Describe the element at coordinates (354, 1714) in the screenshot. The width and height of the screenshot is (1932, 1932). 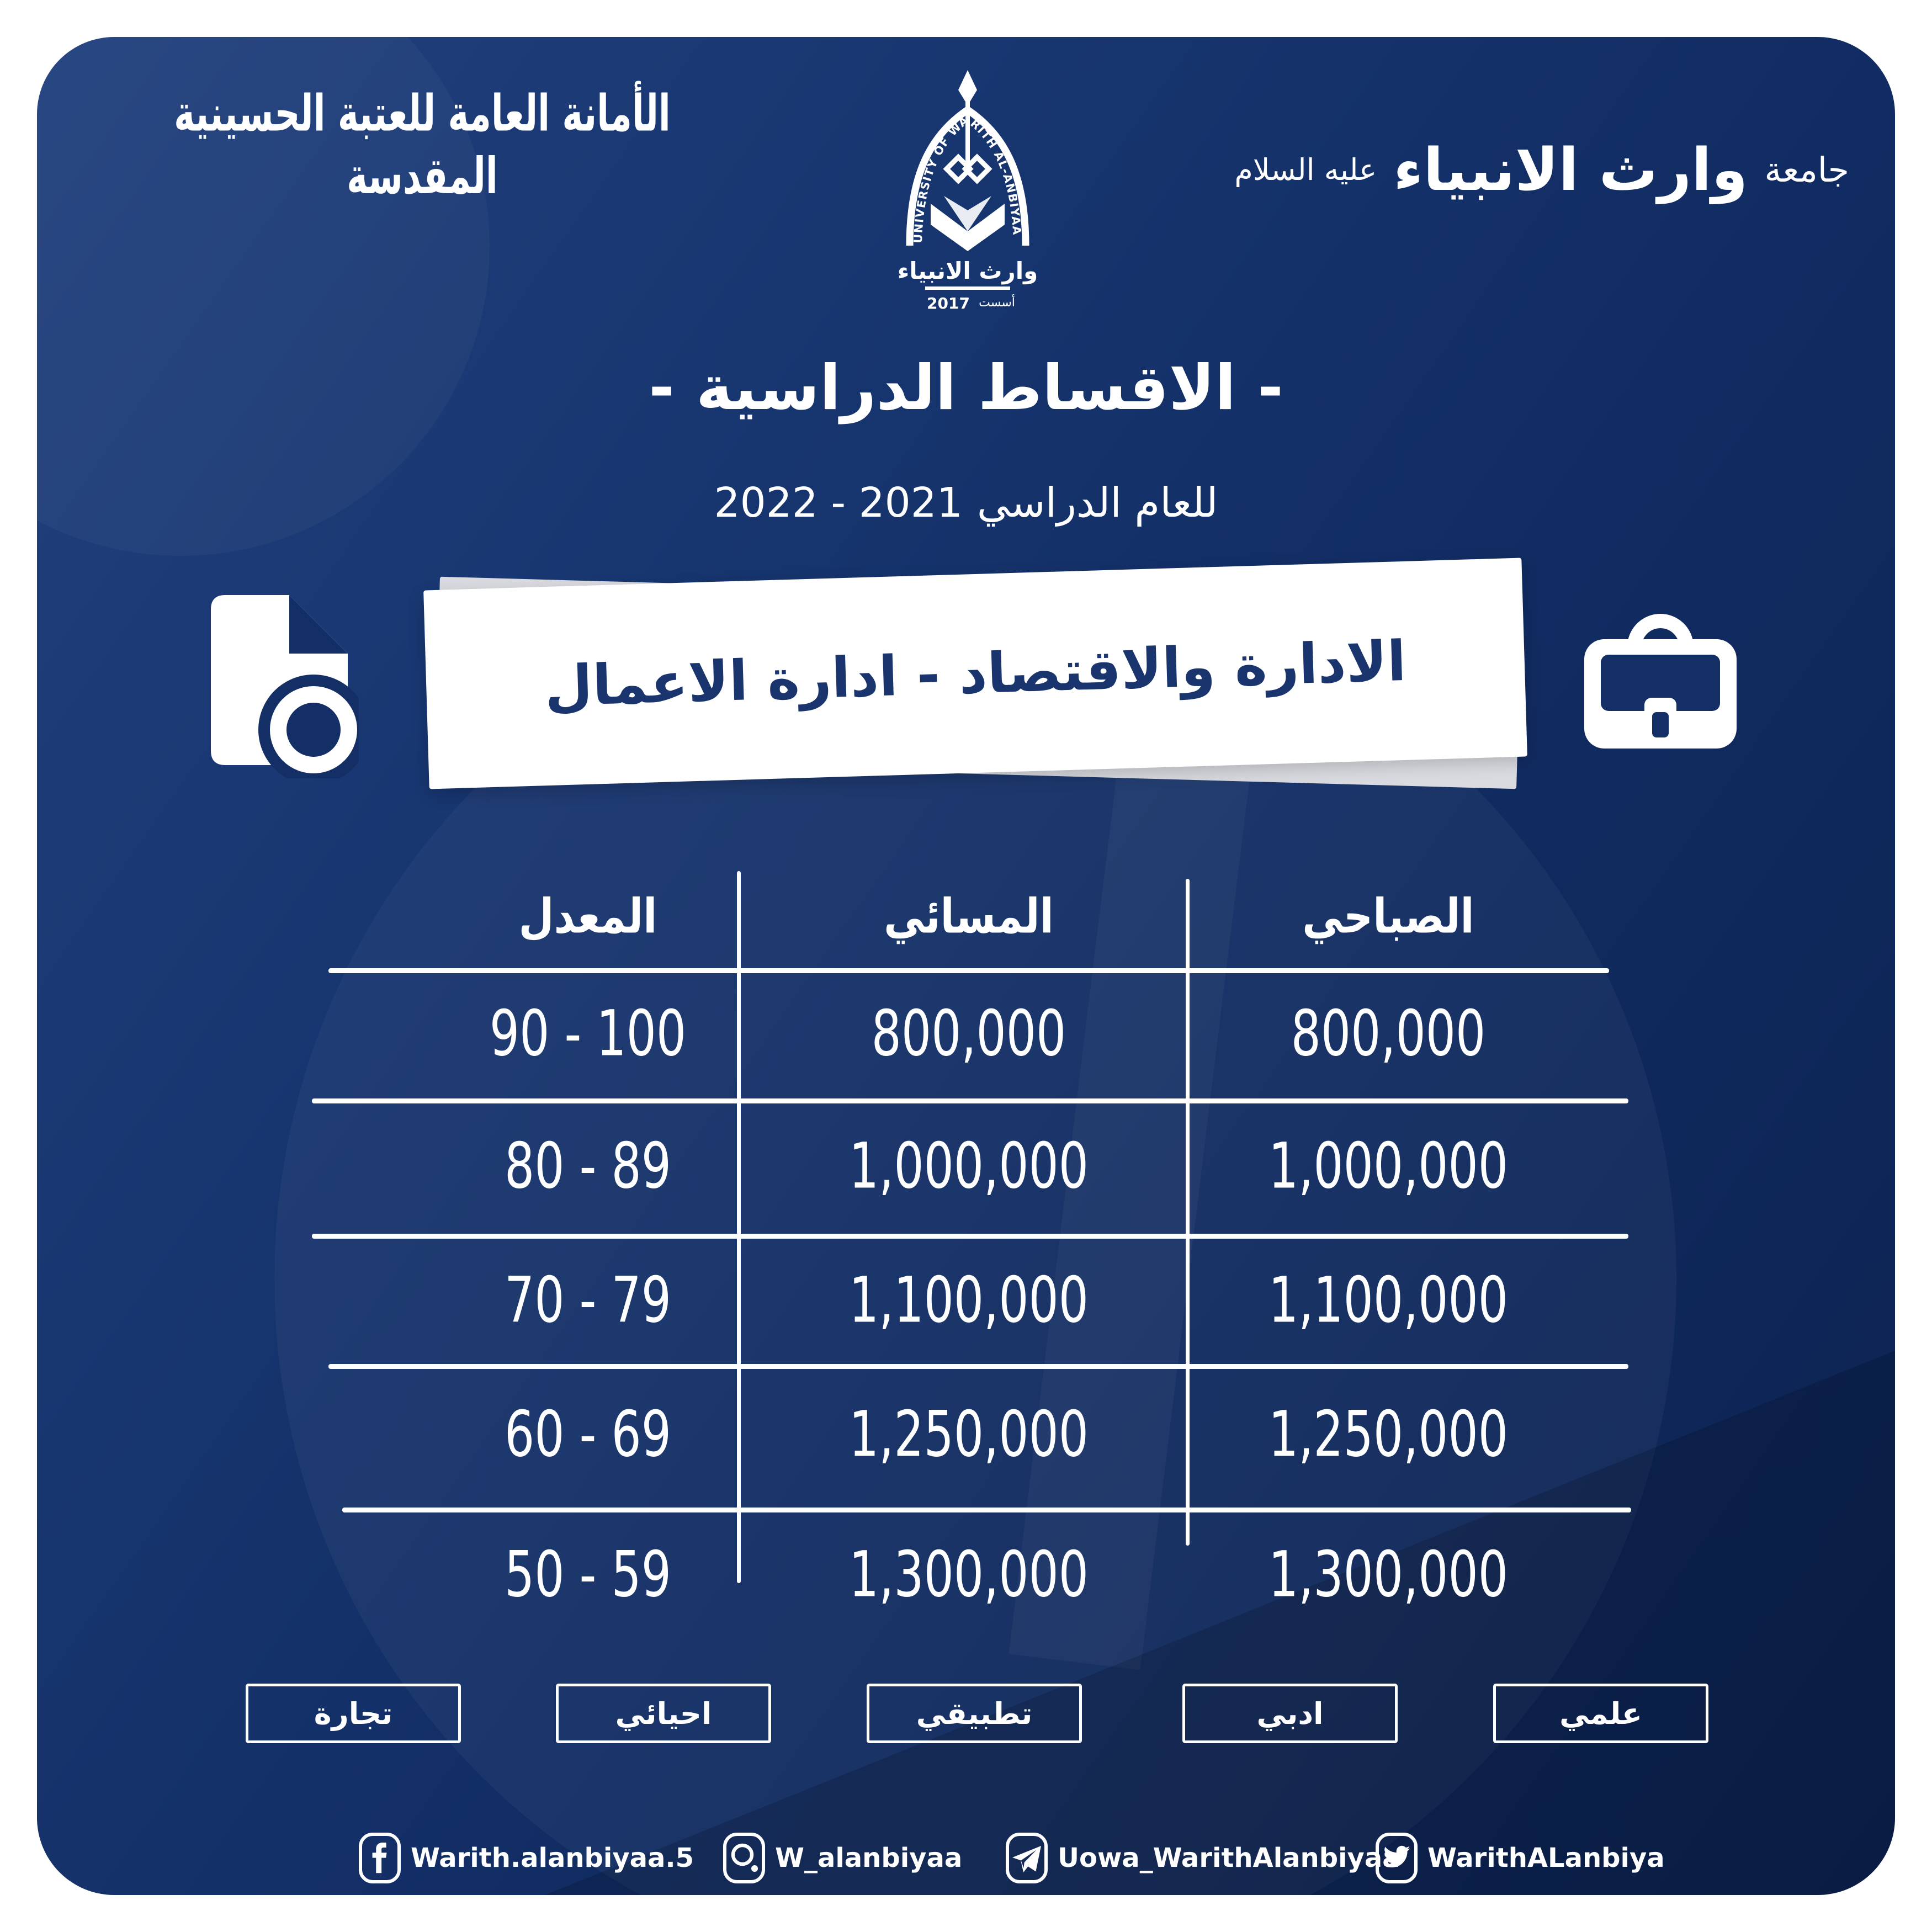
I see `stream-button-commerce: تجارة` at that location.